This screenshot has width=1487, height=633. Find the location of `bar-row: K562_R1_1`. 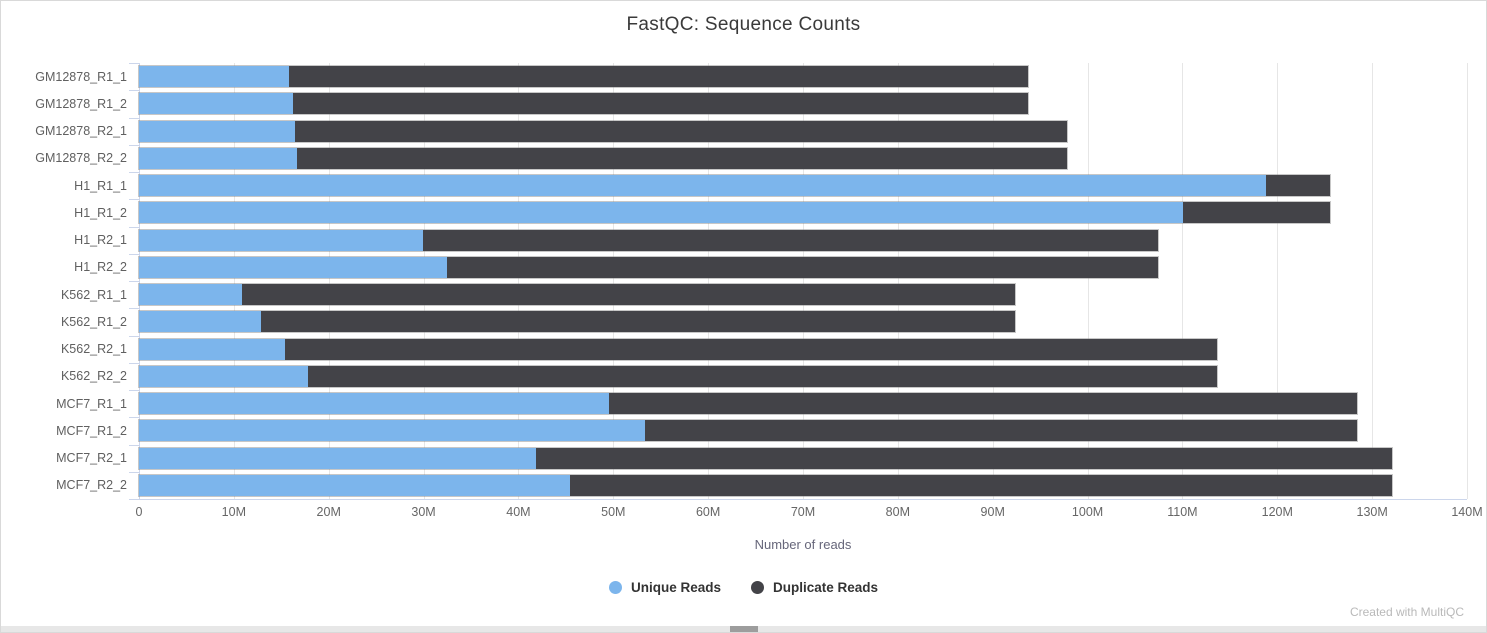

bar-row: K562_R1_1 is located at coordinates (764, 295).